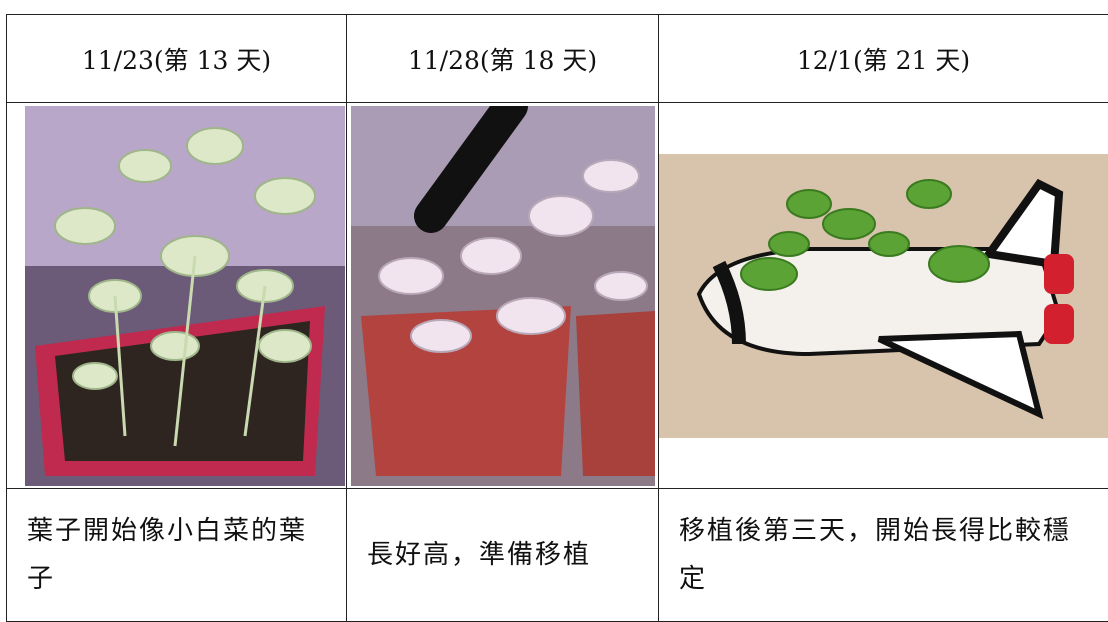 The width and height of the screenshot is (1108, 622). What do you see at coordinates (883, 555) in the screenshot?
I see `caption-cell: 移植後第三天，開始長得比較穩定` at bounding box center [883, 555].